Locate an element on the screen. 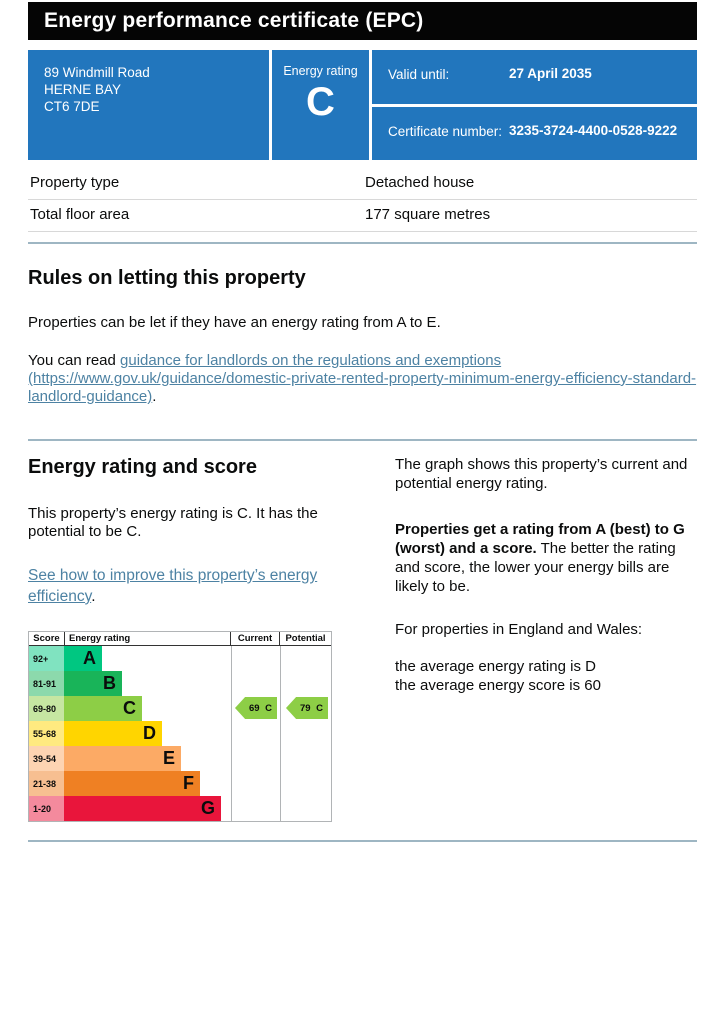  title-bar: Energy performance certificate (EPC) is located at coordinates (362, 21).